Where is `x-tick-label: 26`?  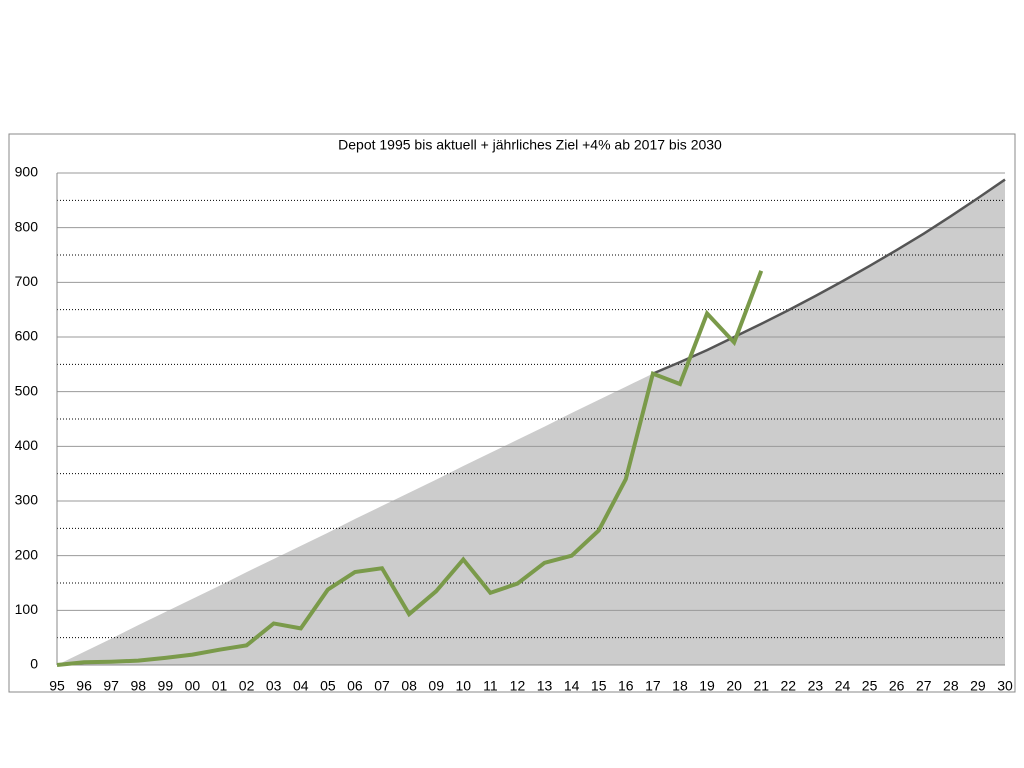 x-tick-label: 26 is located at coordinates (897, 686).